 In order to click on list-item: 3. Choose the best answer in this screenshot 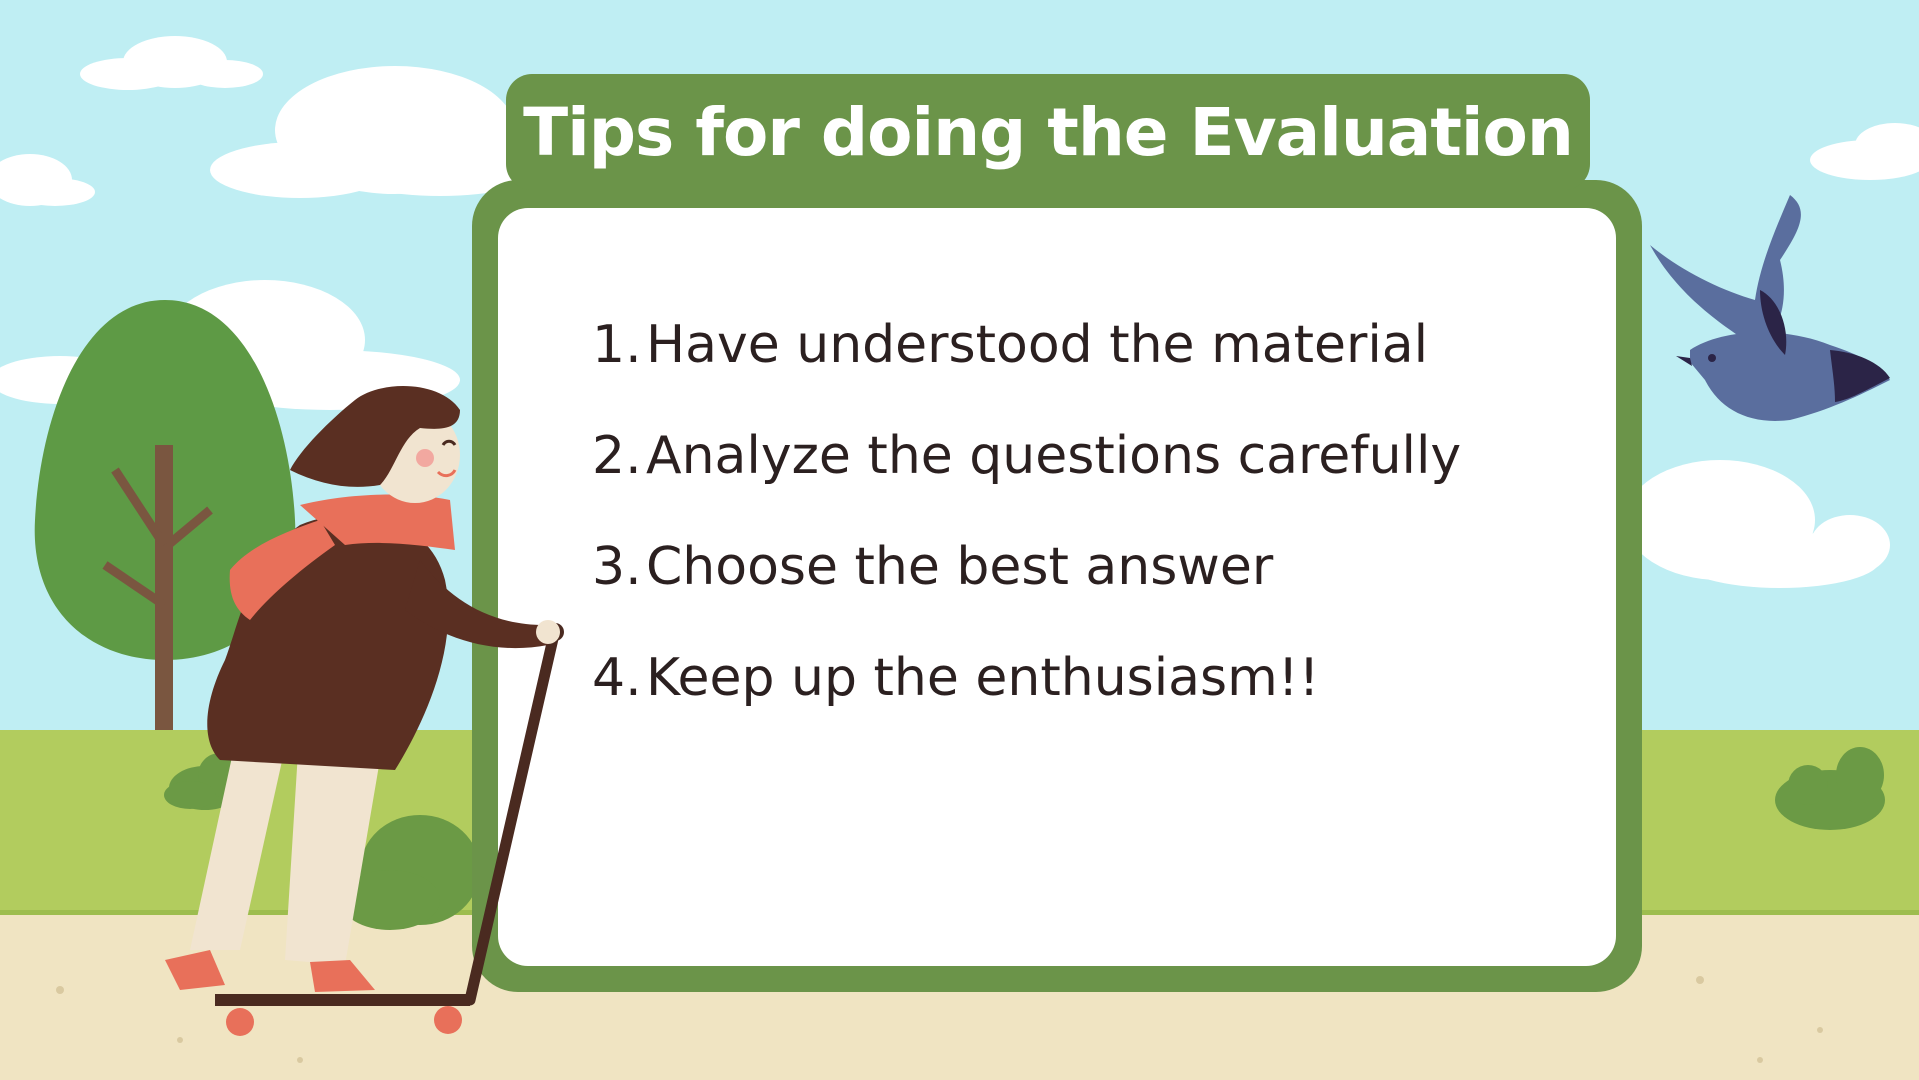, I will do `click(1026, 592)`.